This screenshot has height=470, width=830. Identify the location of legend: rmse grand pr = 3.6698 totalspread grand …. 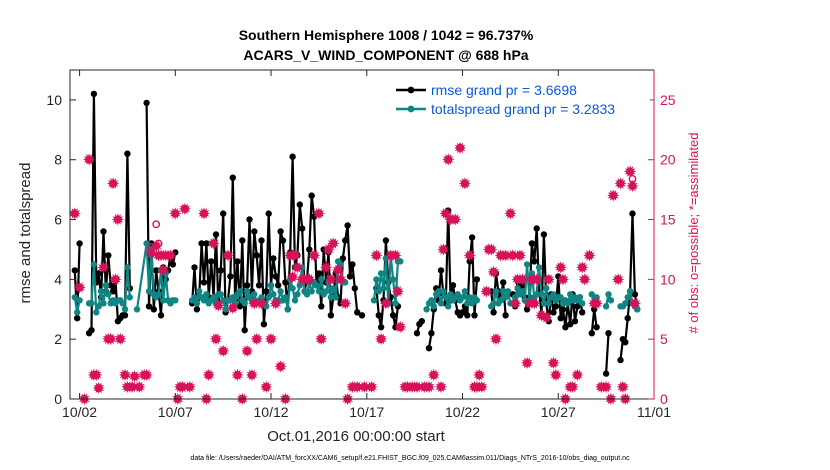
(521, 99).